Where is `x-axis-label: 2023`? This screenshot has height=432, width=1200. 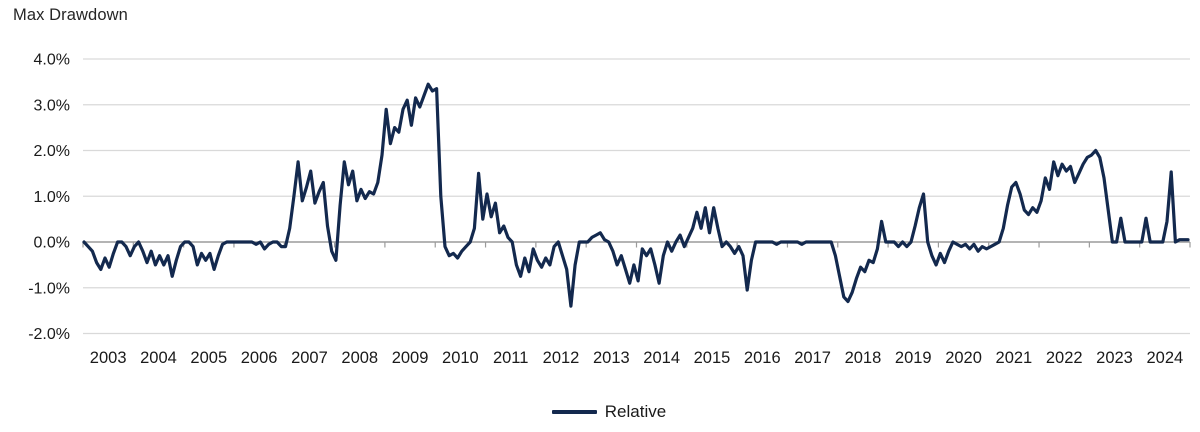 x-axis-label: 2023 is located at coordinates (1114, 358).